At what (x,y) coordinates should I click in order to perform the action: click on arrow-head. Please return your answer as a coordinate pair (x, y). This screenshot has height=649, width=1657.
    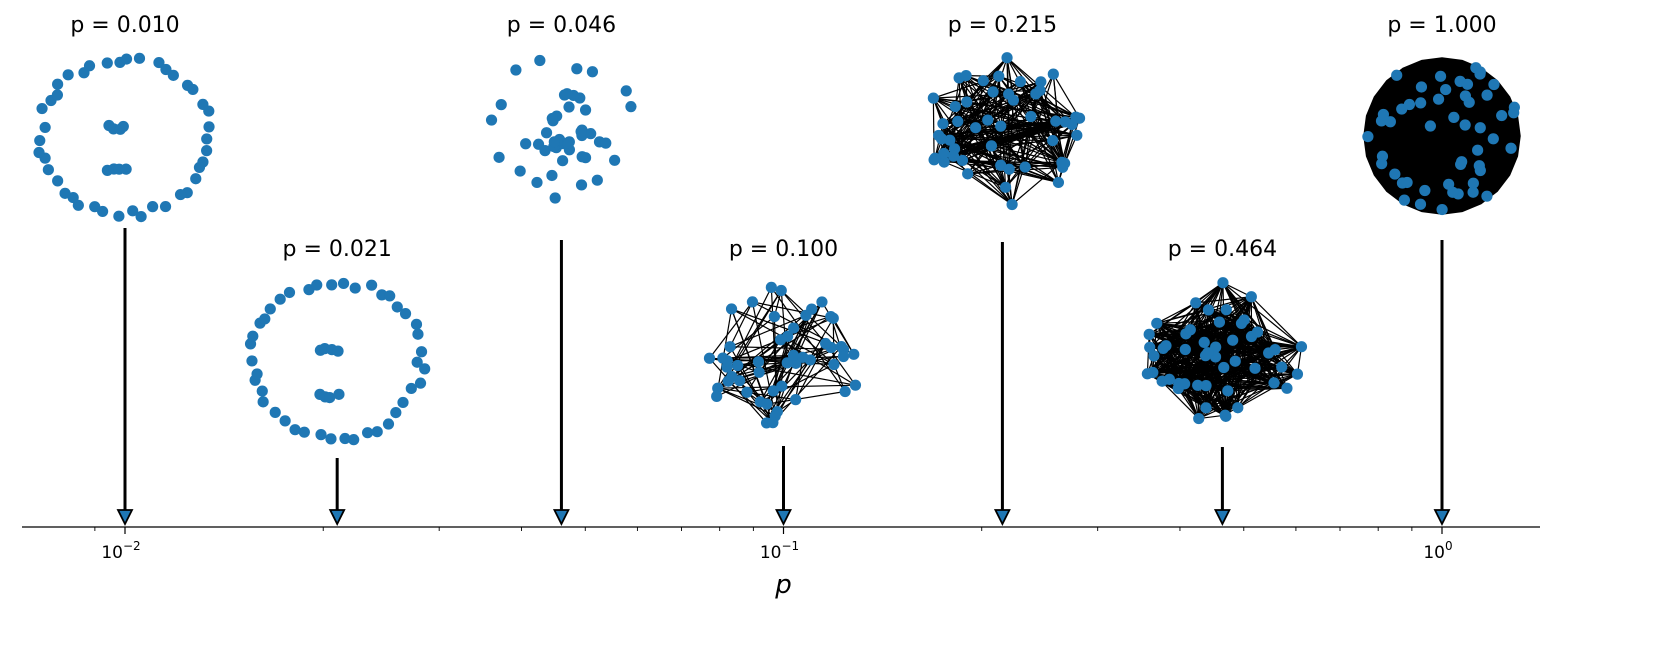
    Looking at the image, I should click on (561, 518).